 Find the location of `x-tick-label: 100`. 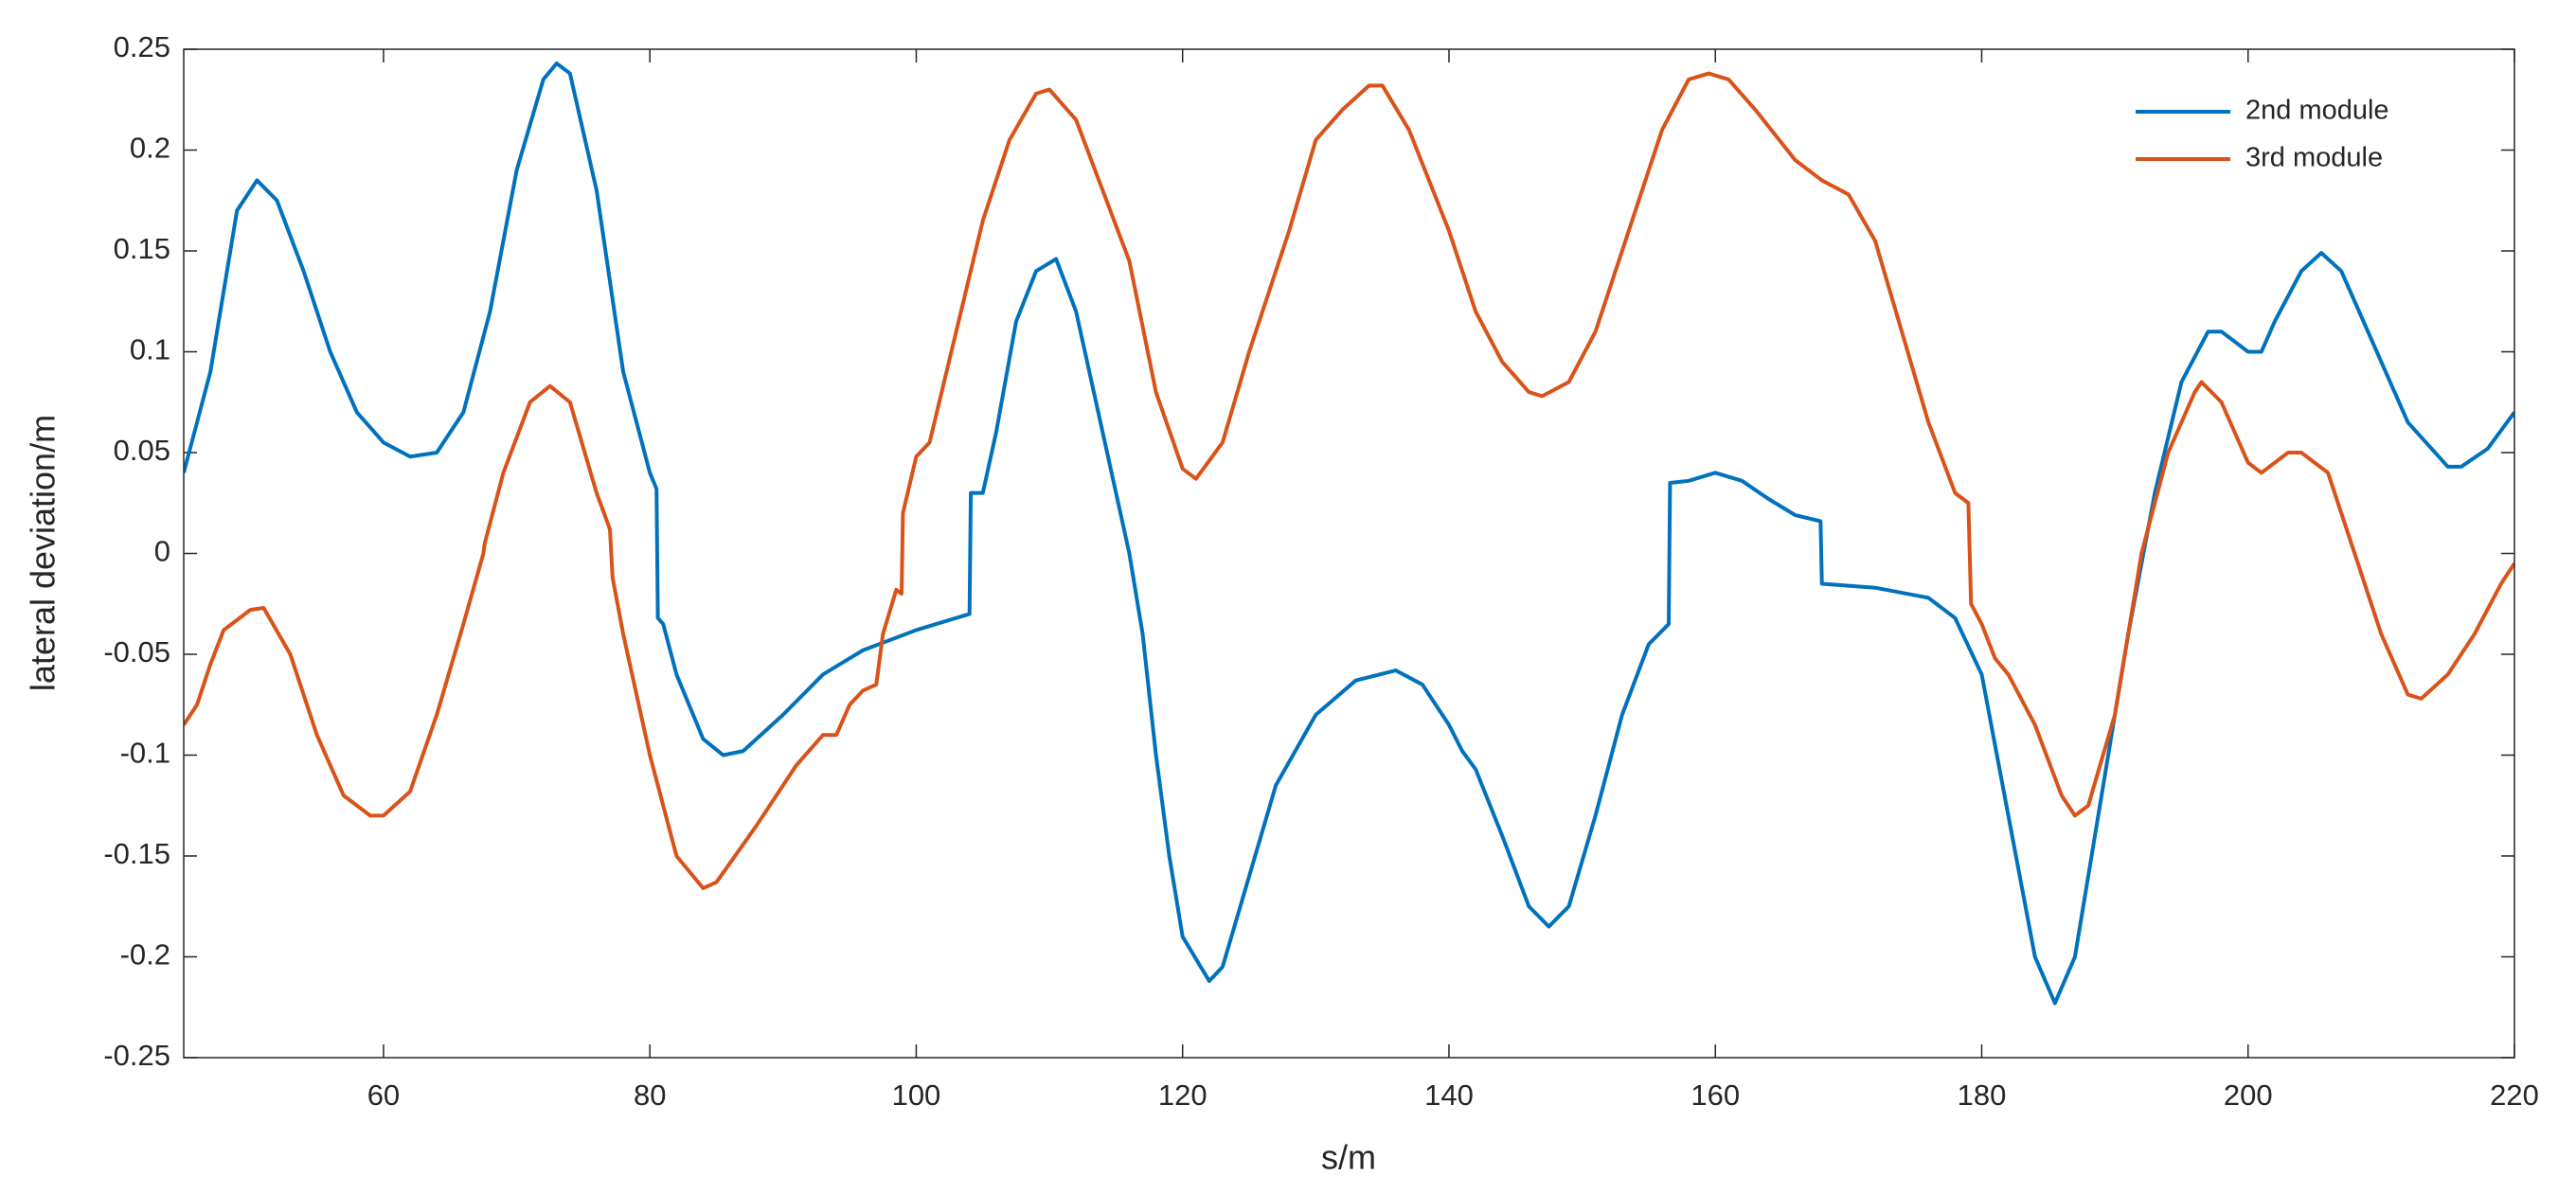

x-tick-label: 100 is located at coordinates (916, 1095).